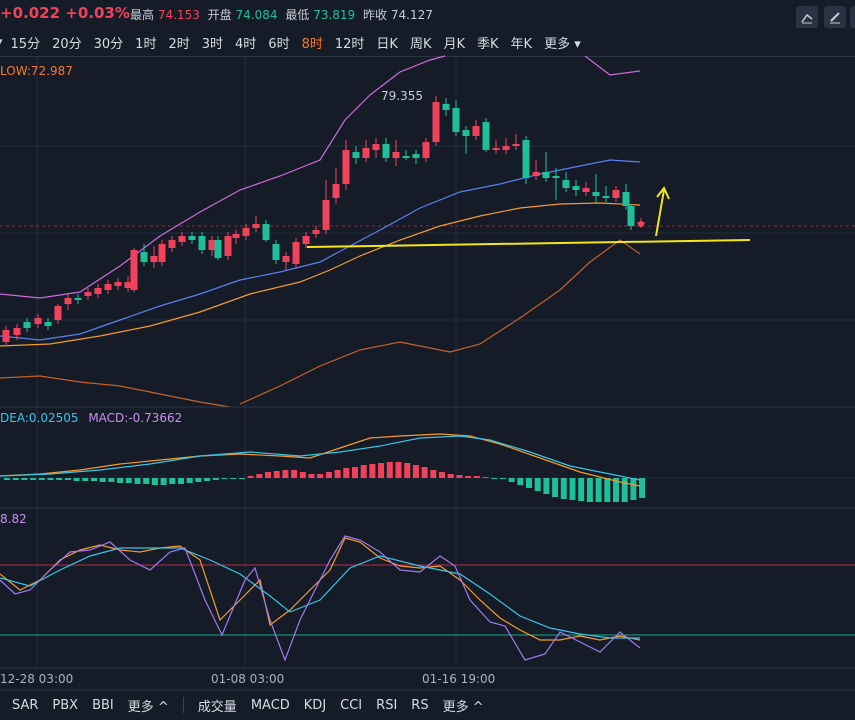 The height and width of the screenshot is (720, 855). I want to click on edit-icon, so click(835, 17).